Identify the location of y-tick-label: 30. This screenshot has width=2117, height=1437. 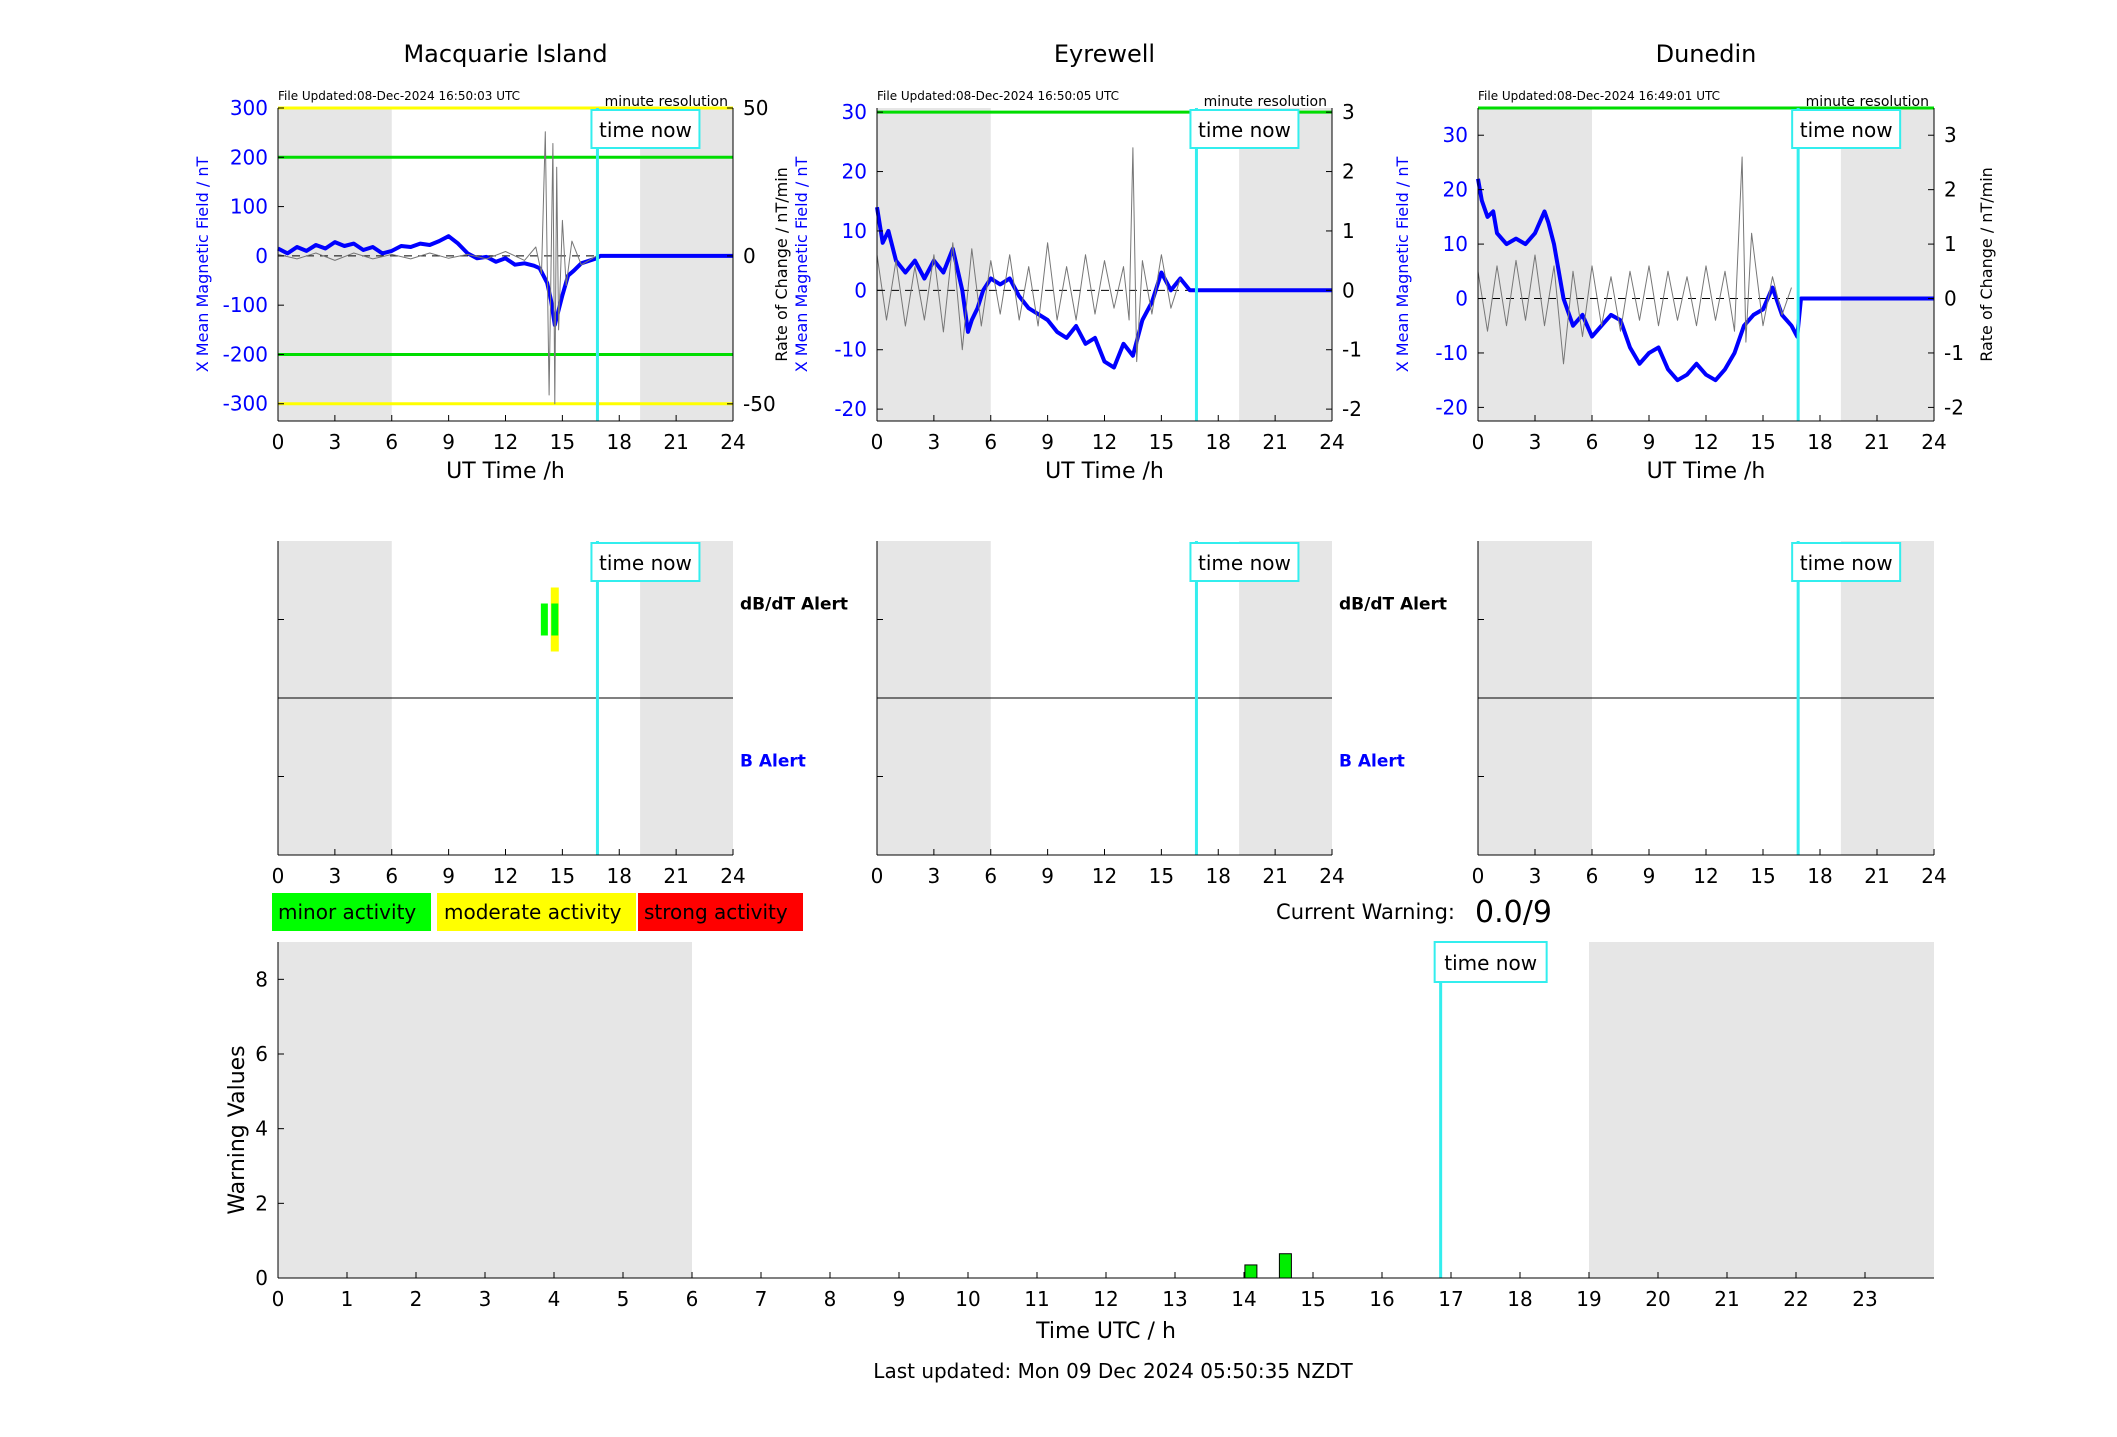
(854, 112).